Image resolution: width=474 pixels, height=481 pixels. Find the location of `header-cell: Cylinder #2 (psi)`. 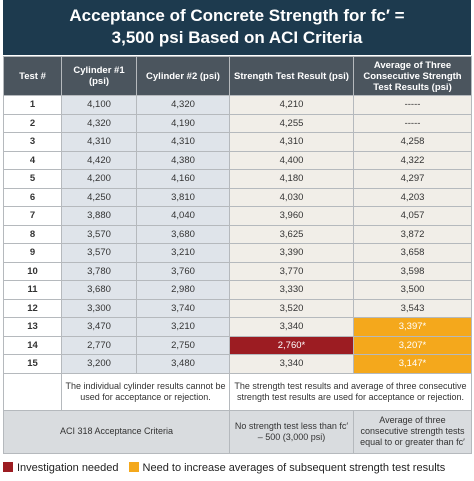

header-cell: Cylinder #2 (psi) is located at coordinates (183, 76).